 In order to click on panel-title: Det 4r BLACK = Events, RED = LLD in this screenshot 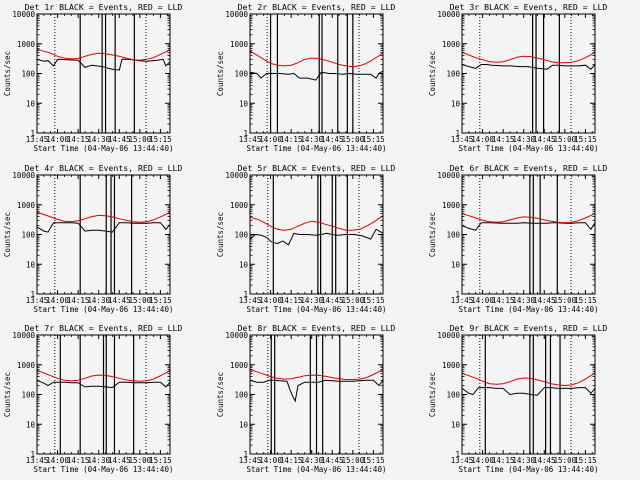, I will do `click(104, 168)`.